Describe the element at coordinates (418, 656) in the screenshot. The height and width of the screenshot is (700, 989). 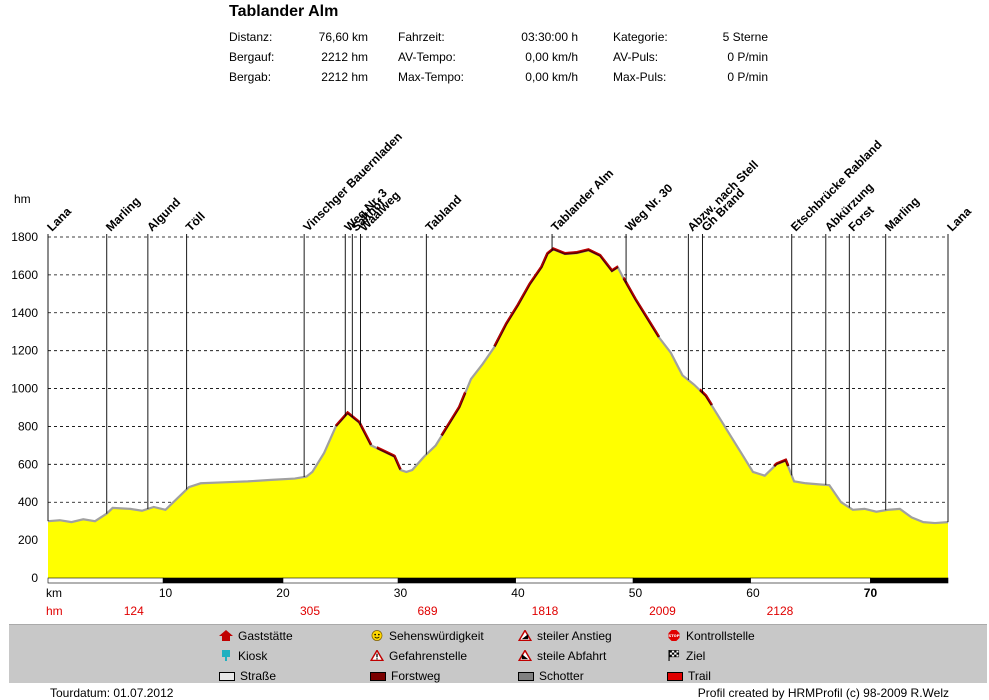
I see `legend-gefahrenstelle: Gefahrenstelle` at that location.